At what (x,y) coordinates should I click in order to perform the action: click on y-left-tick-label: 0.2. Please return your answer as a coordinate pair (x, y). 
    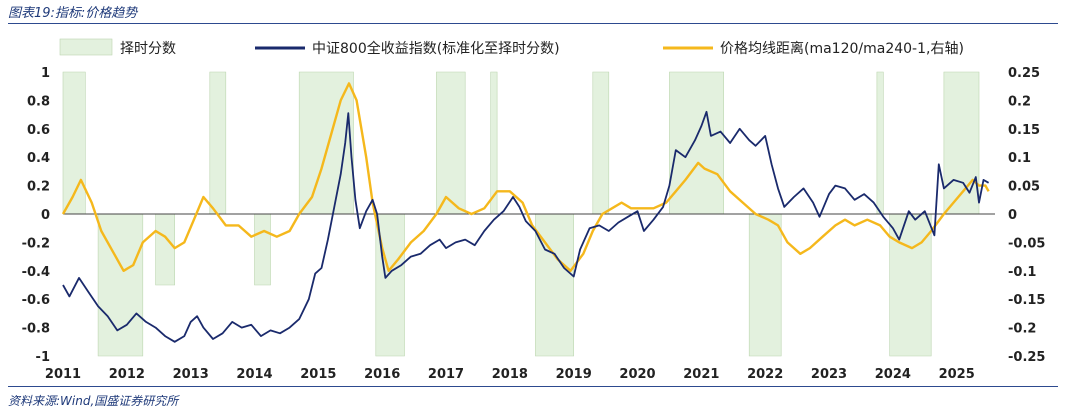
    Looking at the image, I should click on (38, 187).